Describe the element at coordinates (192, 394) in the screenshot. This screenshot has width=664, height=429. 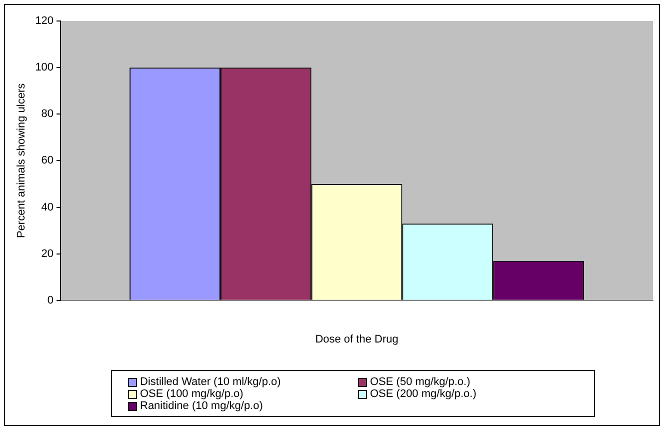
I see `legend-label: OSE (100 mg/kg/p.o)` at that location.